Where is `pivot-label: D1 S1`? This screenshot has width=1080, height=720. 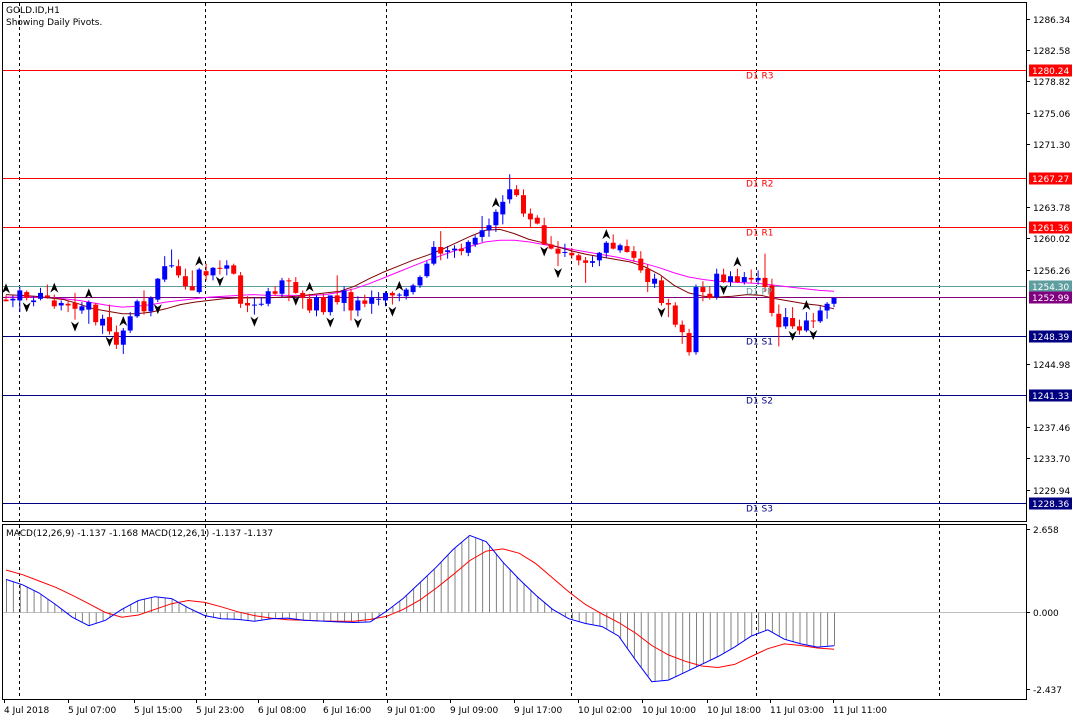
pivot-label: D1 S1 is located at coordinates (759, 343).